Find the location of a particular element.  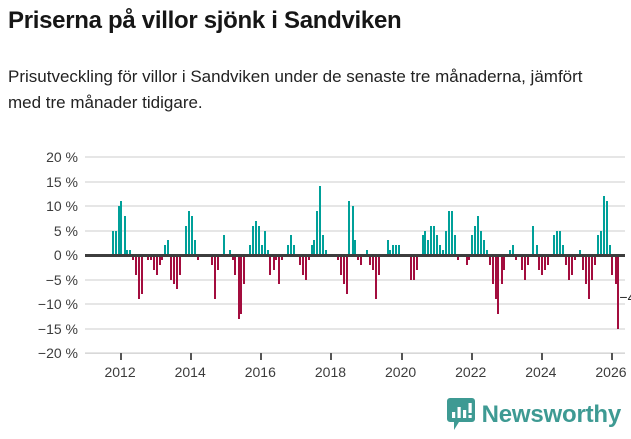

page-title: Priserna på villor sjönk i Sandviken is located at coordinates (205, 20).